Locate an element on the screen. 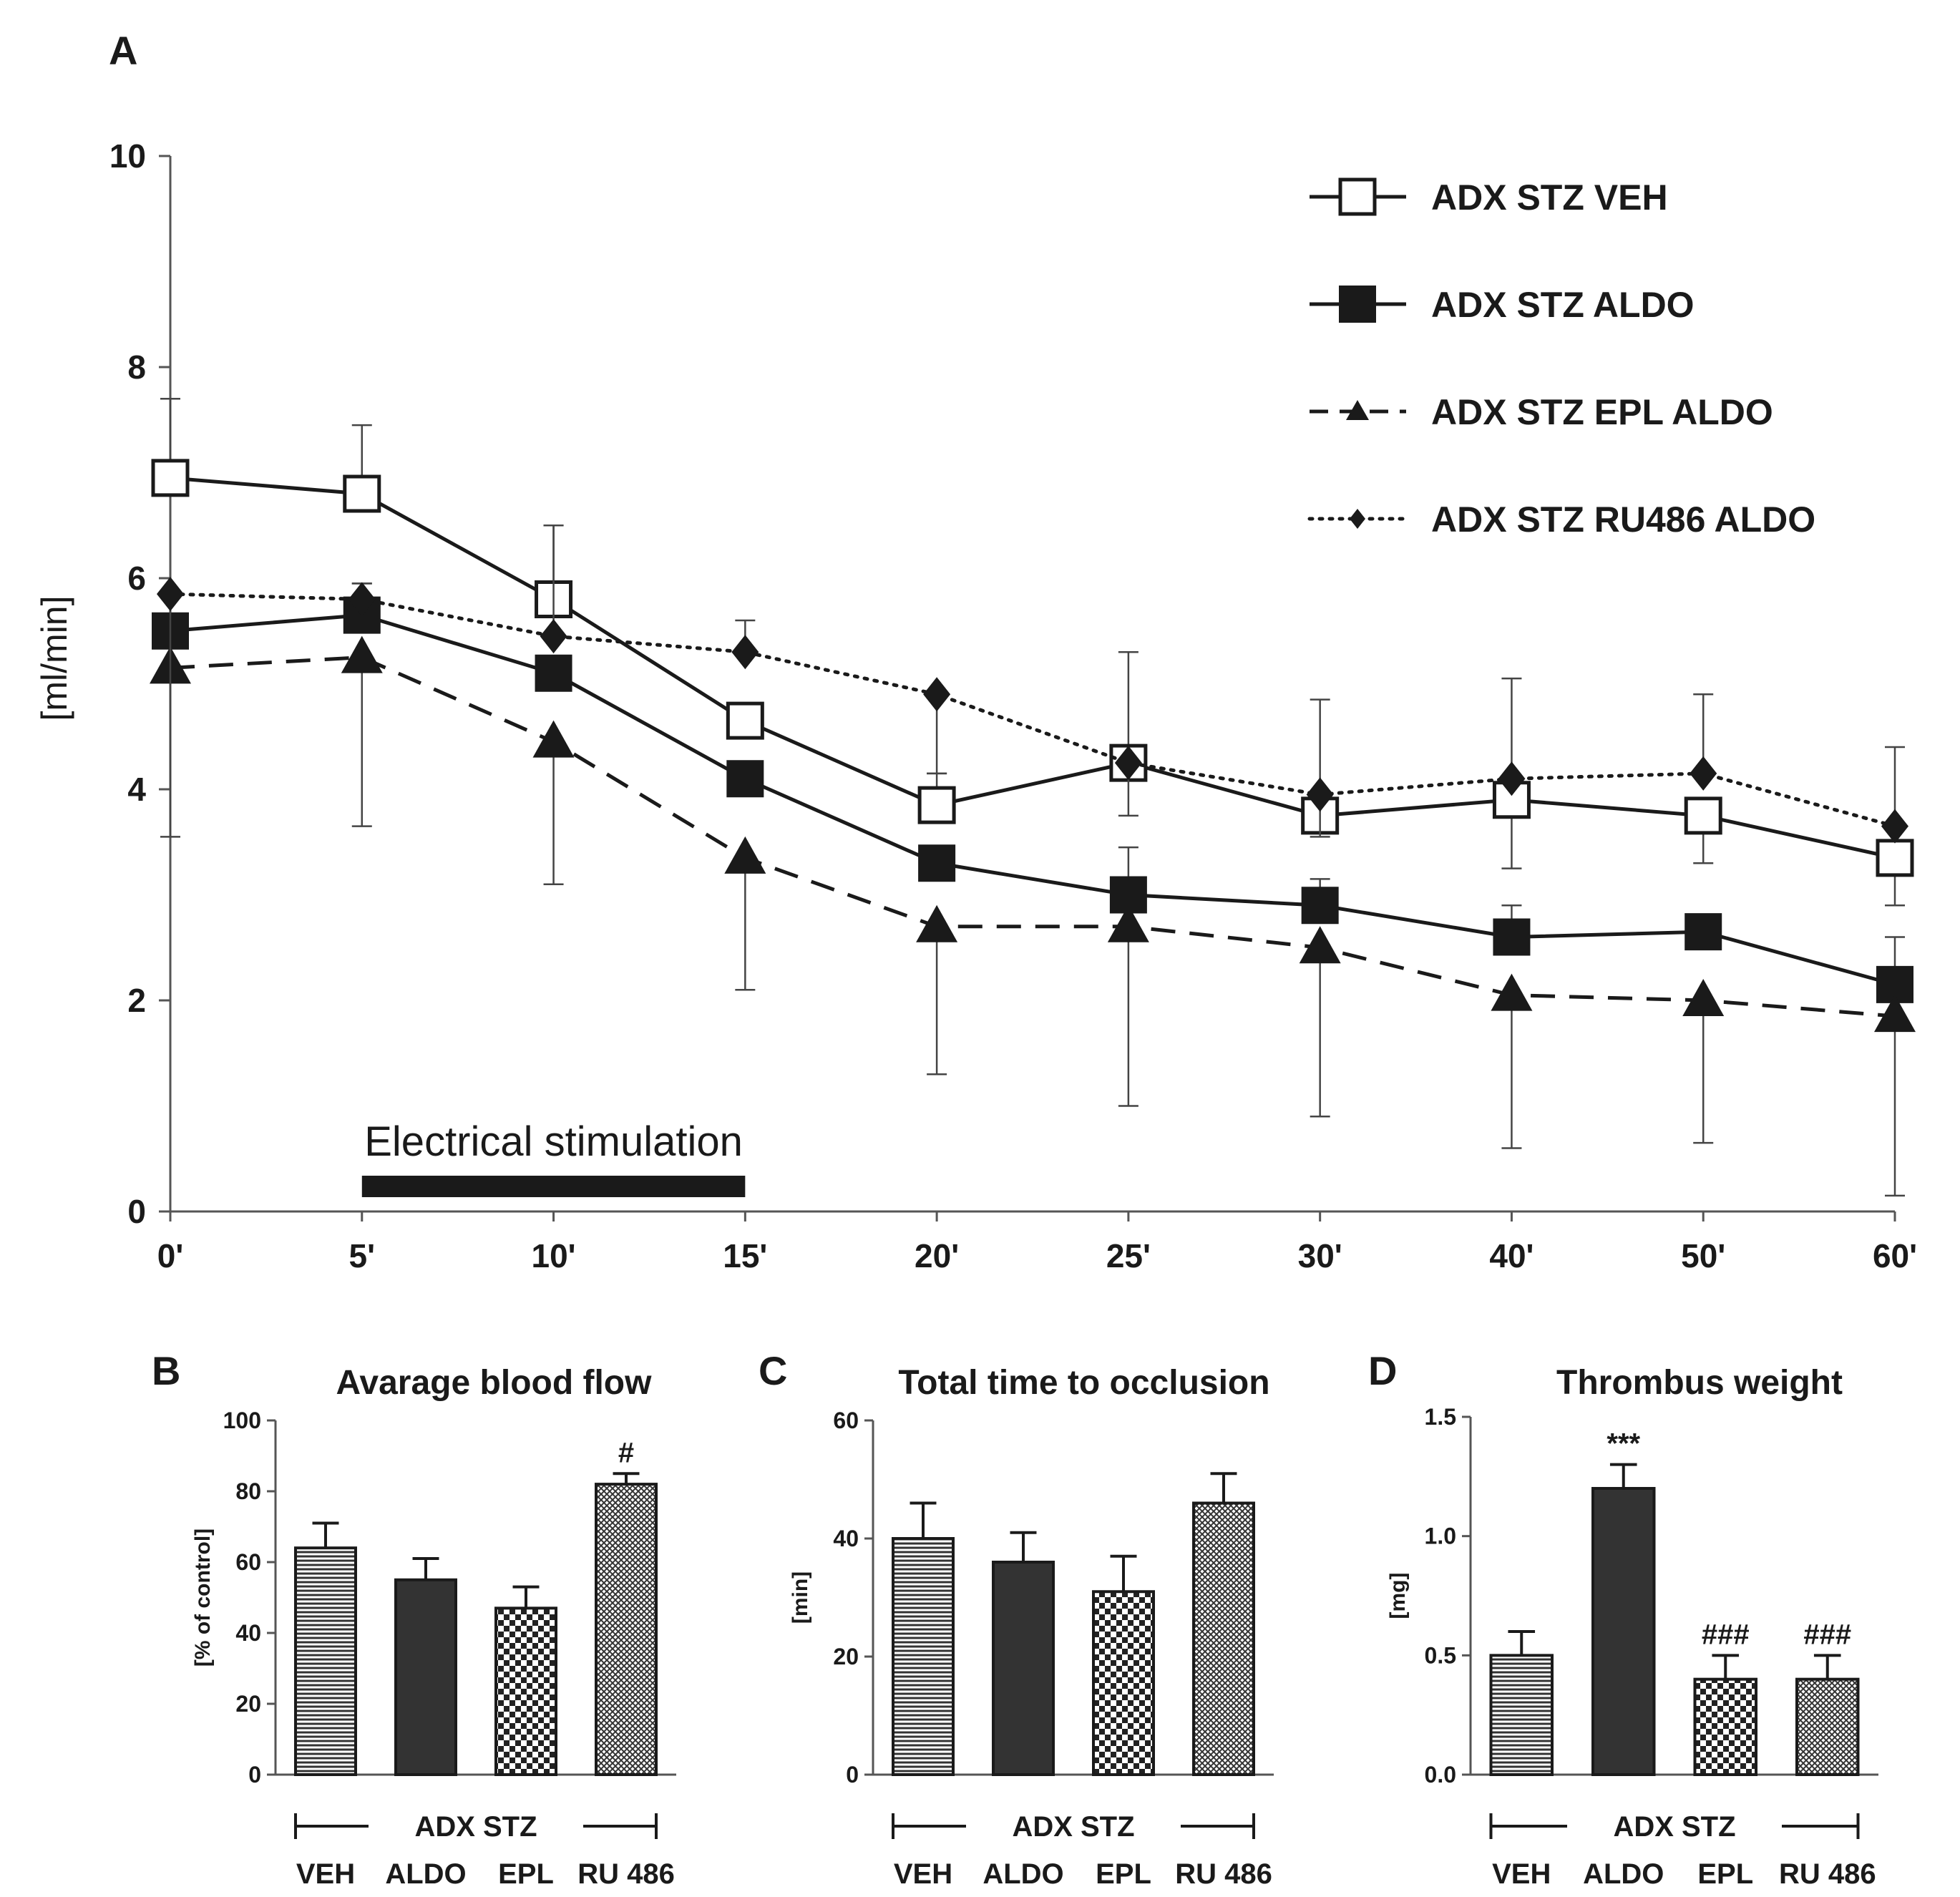  panel-b-letter: B is located at coordinates (166, 1371).